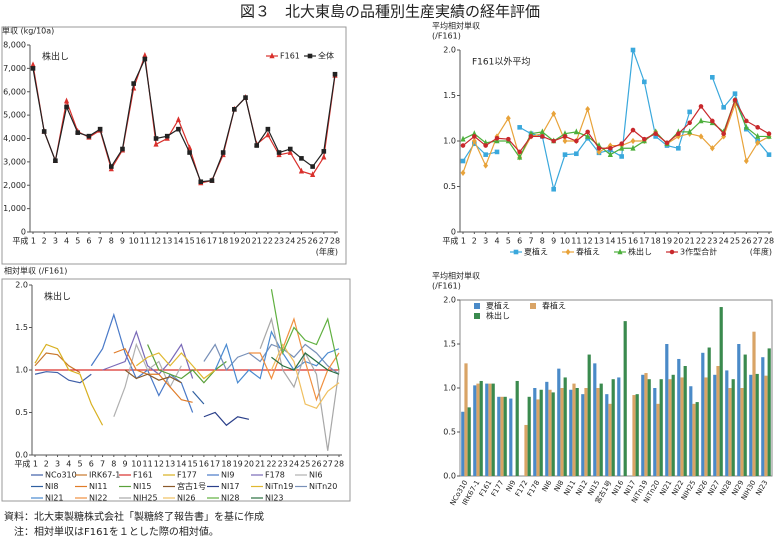 The image size is (780, 539). I want to click on legend-label: NI6, so click(315, 475).